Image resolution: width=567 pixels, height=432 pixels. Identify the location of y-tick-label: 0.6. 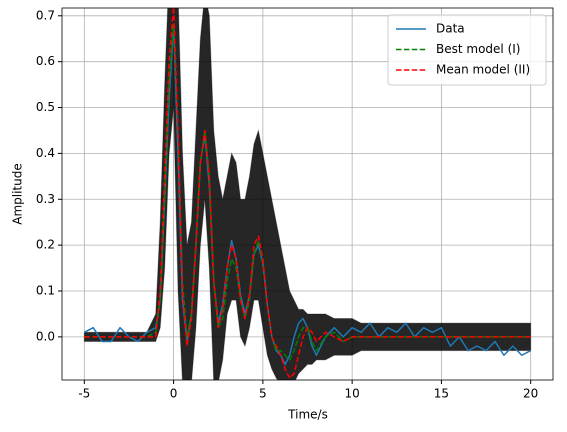
(45, 61).